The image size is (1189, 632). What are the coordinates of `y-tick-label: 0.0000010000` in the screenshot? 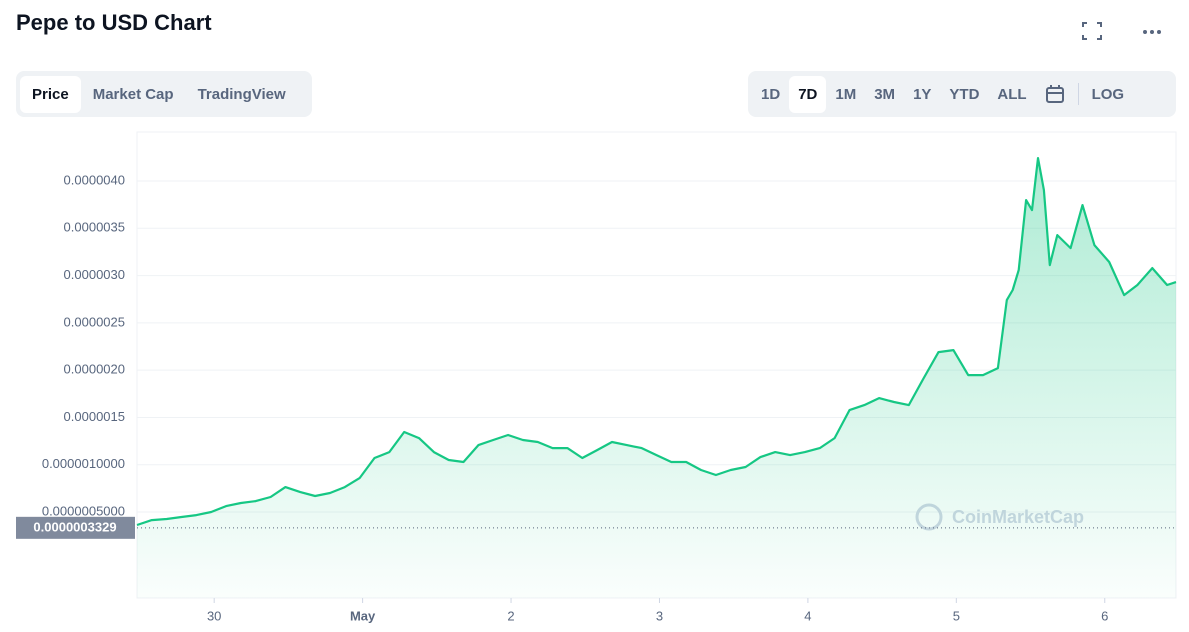 It's located at (83, 463).